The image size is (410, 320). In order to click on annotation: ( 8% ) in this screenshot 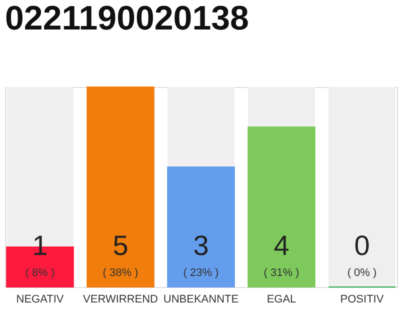, I will do `click(40, 273)`.